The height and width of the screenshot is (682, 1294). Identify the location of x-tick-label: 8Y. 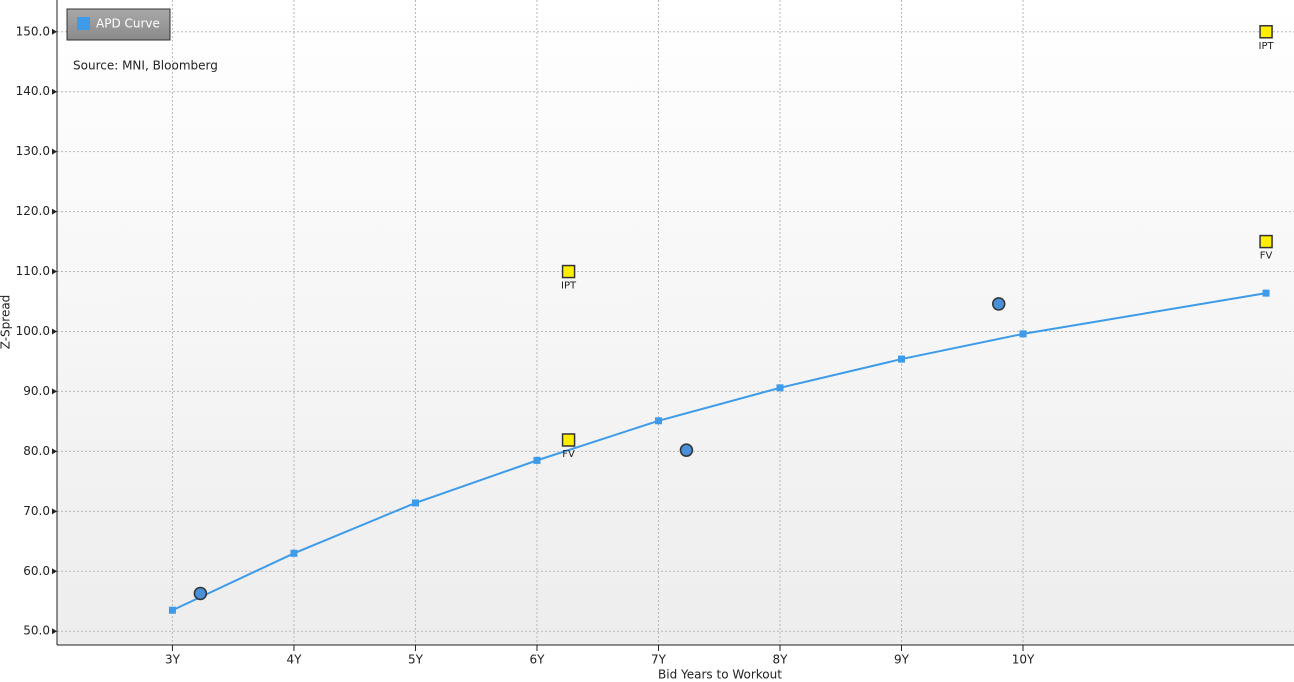
(781, 660).